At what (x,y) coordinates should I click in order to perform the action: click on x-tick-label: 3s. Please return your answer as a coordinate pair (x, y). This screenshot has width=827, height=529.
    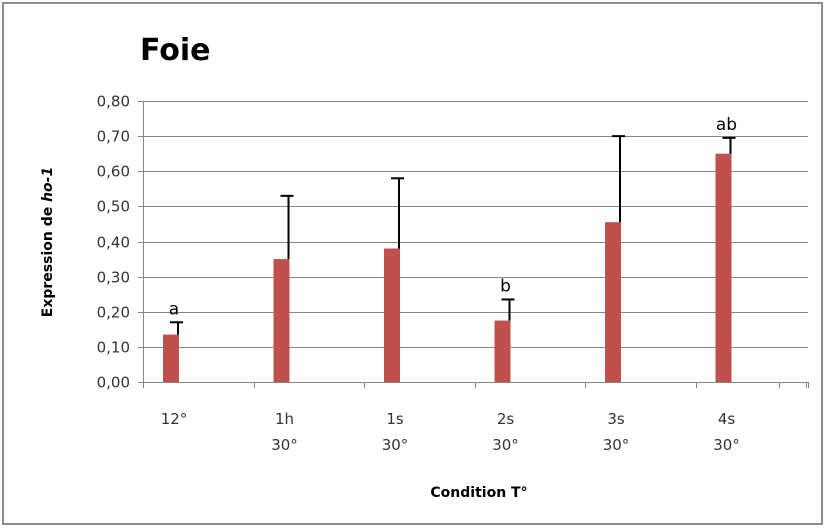
    Looking at the image, I should click on (616, 419).